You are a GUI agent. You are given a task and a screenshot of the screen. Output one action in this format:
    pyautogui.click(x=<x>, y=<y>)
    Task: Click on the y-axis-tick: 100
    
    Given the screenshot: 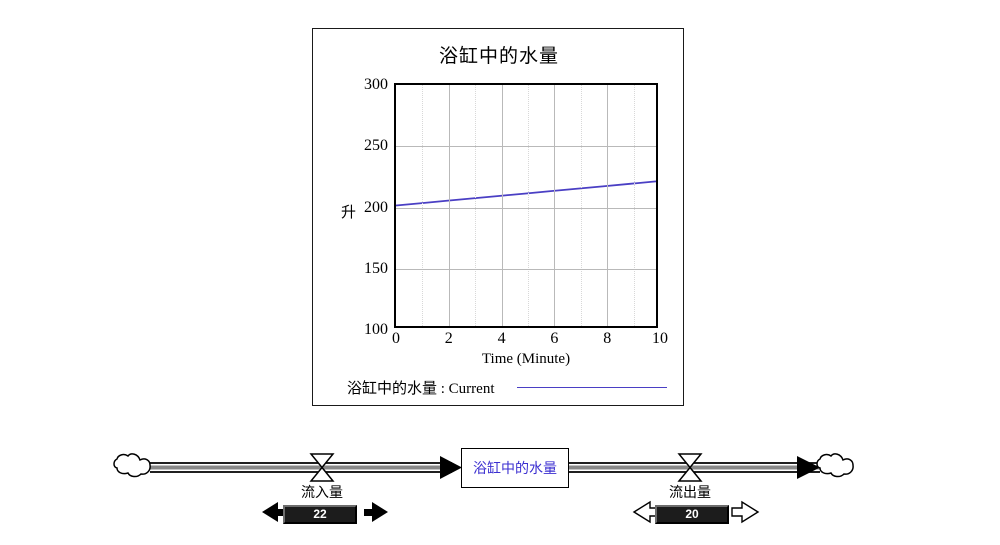 What is the action you would take?
    pyautogui.click(x=376, y=329)
    